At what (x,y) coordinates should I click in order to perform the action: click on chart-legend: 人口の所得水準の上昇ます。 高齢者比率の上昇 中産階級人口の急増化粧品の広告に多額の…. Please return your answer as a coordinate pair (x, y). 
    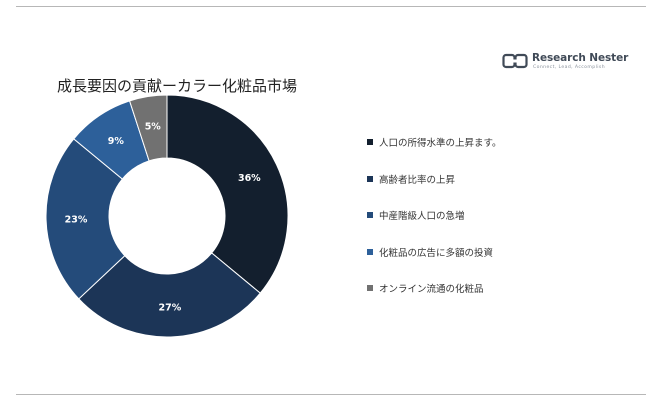
    Looking at the image, I should click on (434, 225).